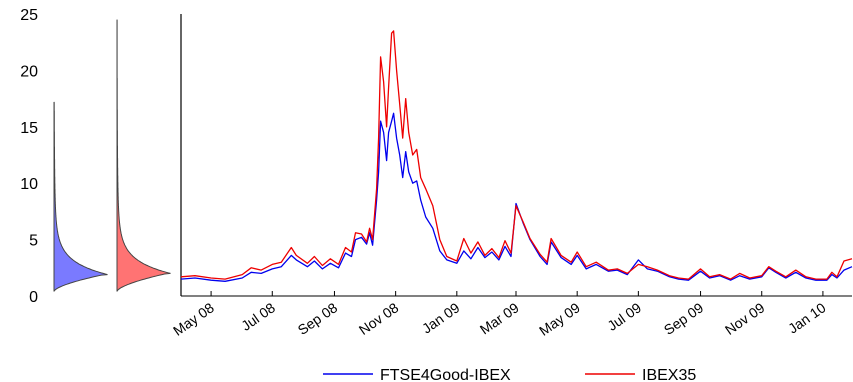 The height and width of the screenshot is (382, 853). I want to click on density-shape-ftse4good-ibex, so click(80, 196).